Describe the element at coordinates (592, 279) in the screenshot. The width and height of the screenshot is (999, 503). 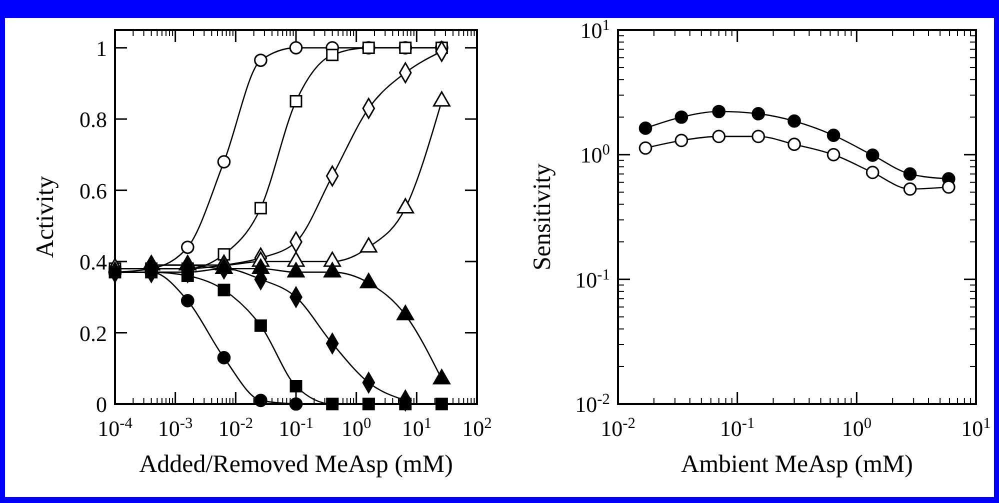
I see `y-tick-label: 10$^{-1}$` at that location.